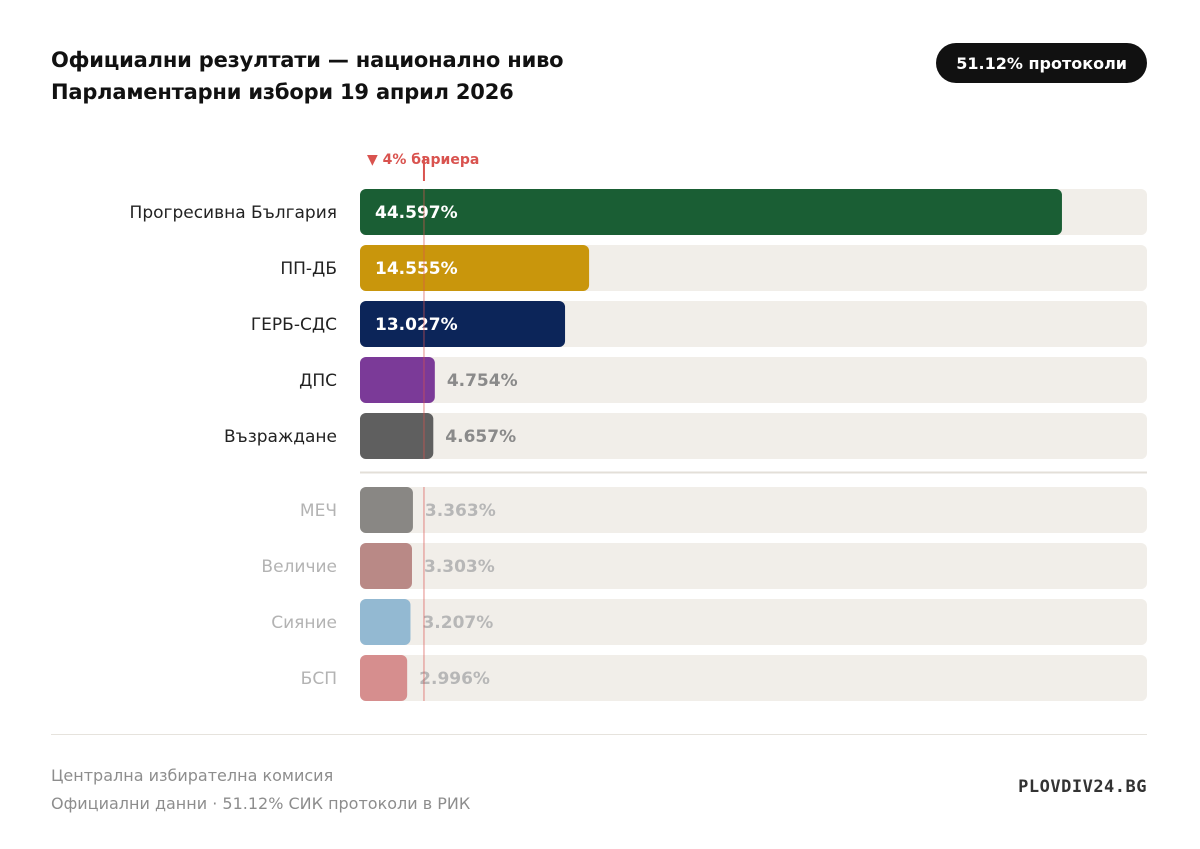 This screenshot has width=1200, height=849. I want to click on title-line-2: Парламентарни избори 19 април 2026, so click(282, 92).